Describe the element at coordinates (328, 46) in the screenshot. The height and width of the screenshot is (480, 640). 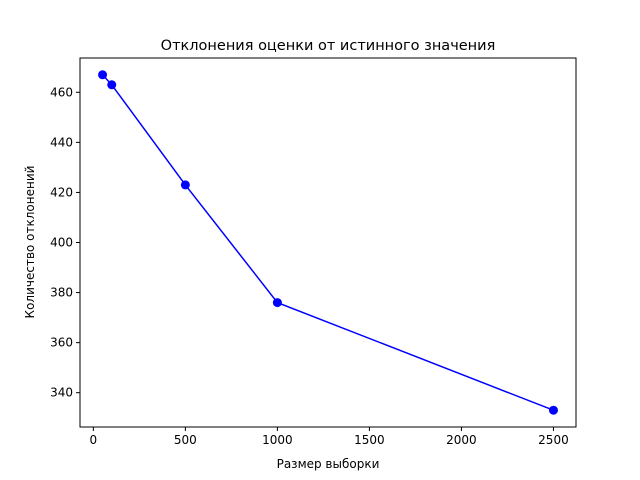
I see `chart-title: Отклонения оценки от истинного значения` at that location.